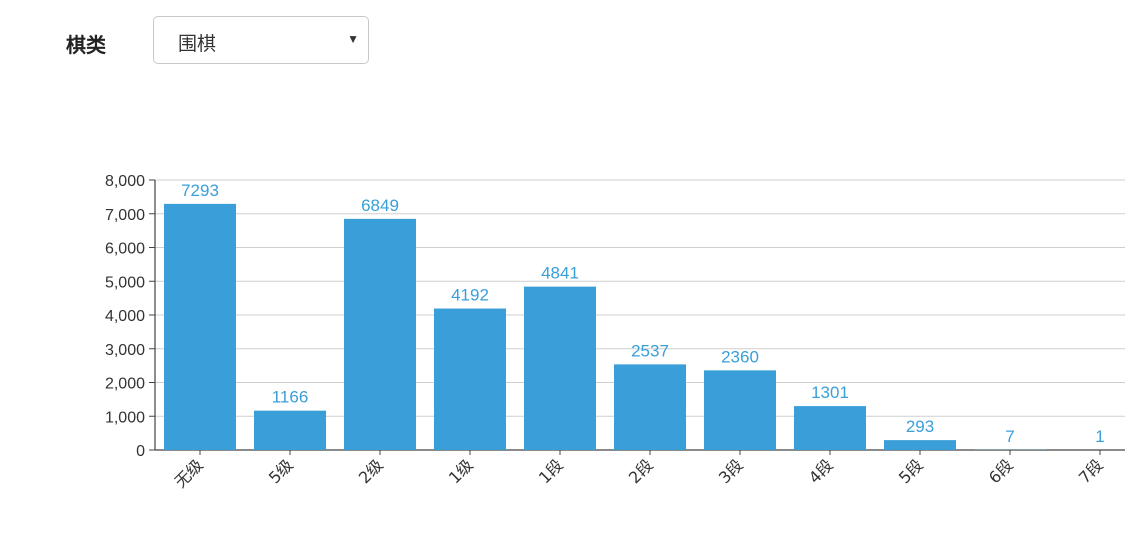  I want to click on data-label: 293, so click(920, 426).